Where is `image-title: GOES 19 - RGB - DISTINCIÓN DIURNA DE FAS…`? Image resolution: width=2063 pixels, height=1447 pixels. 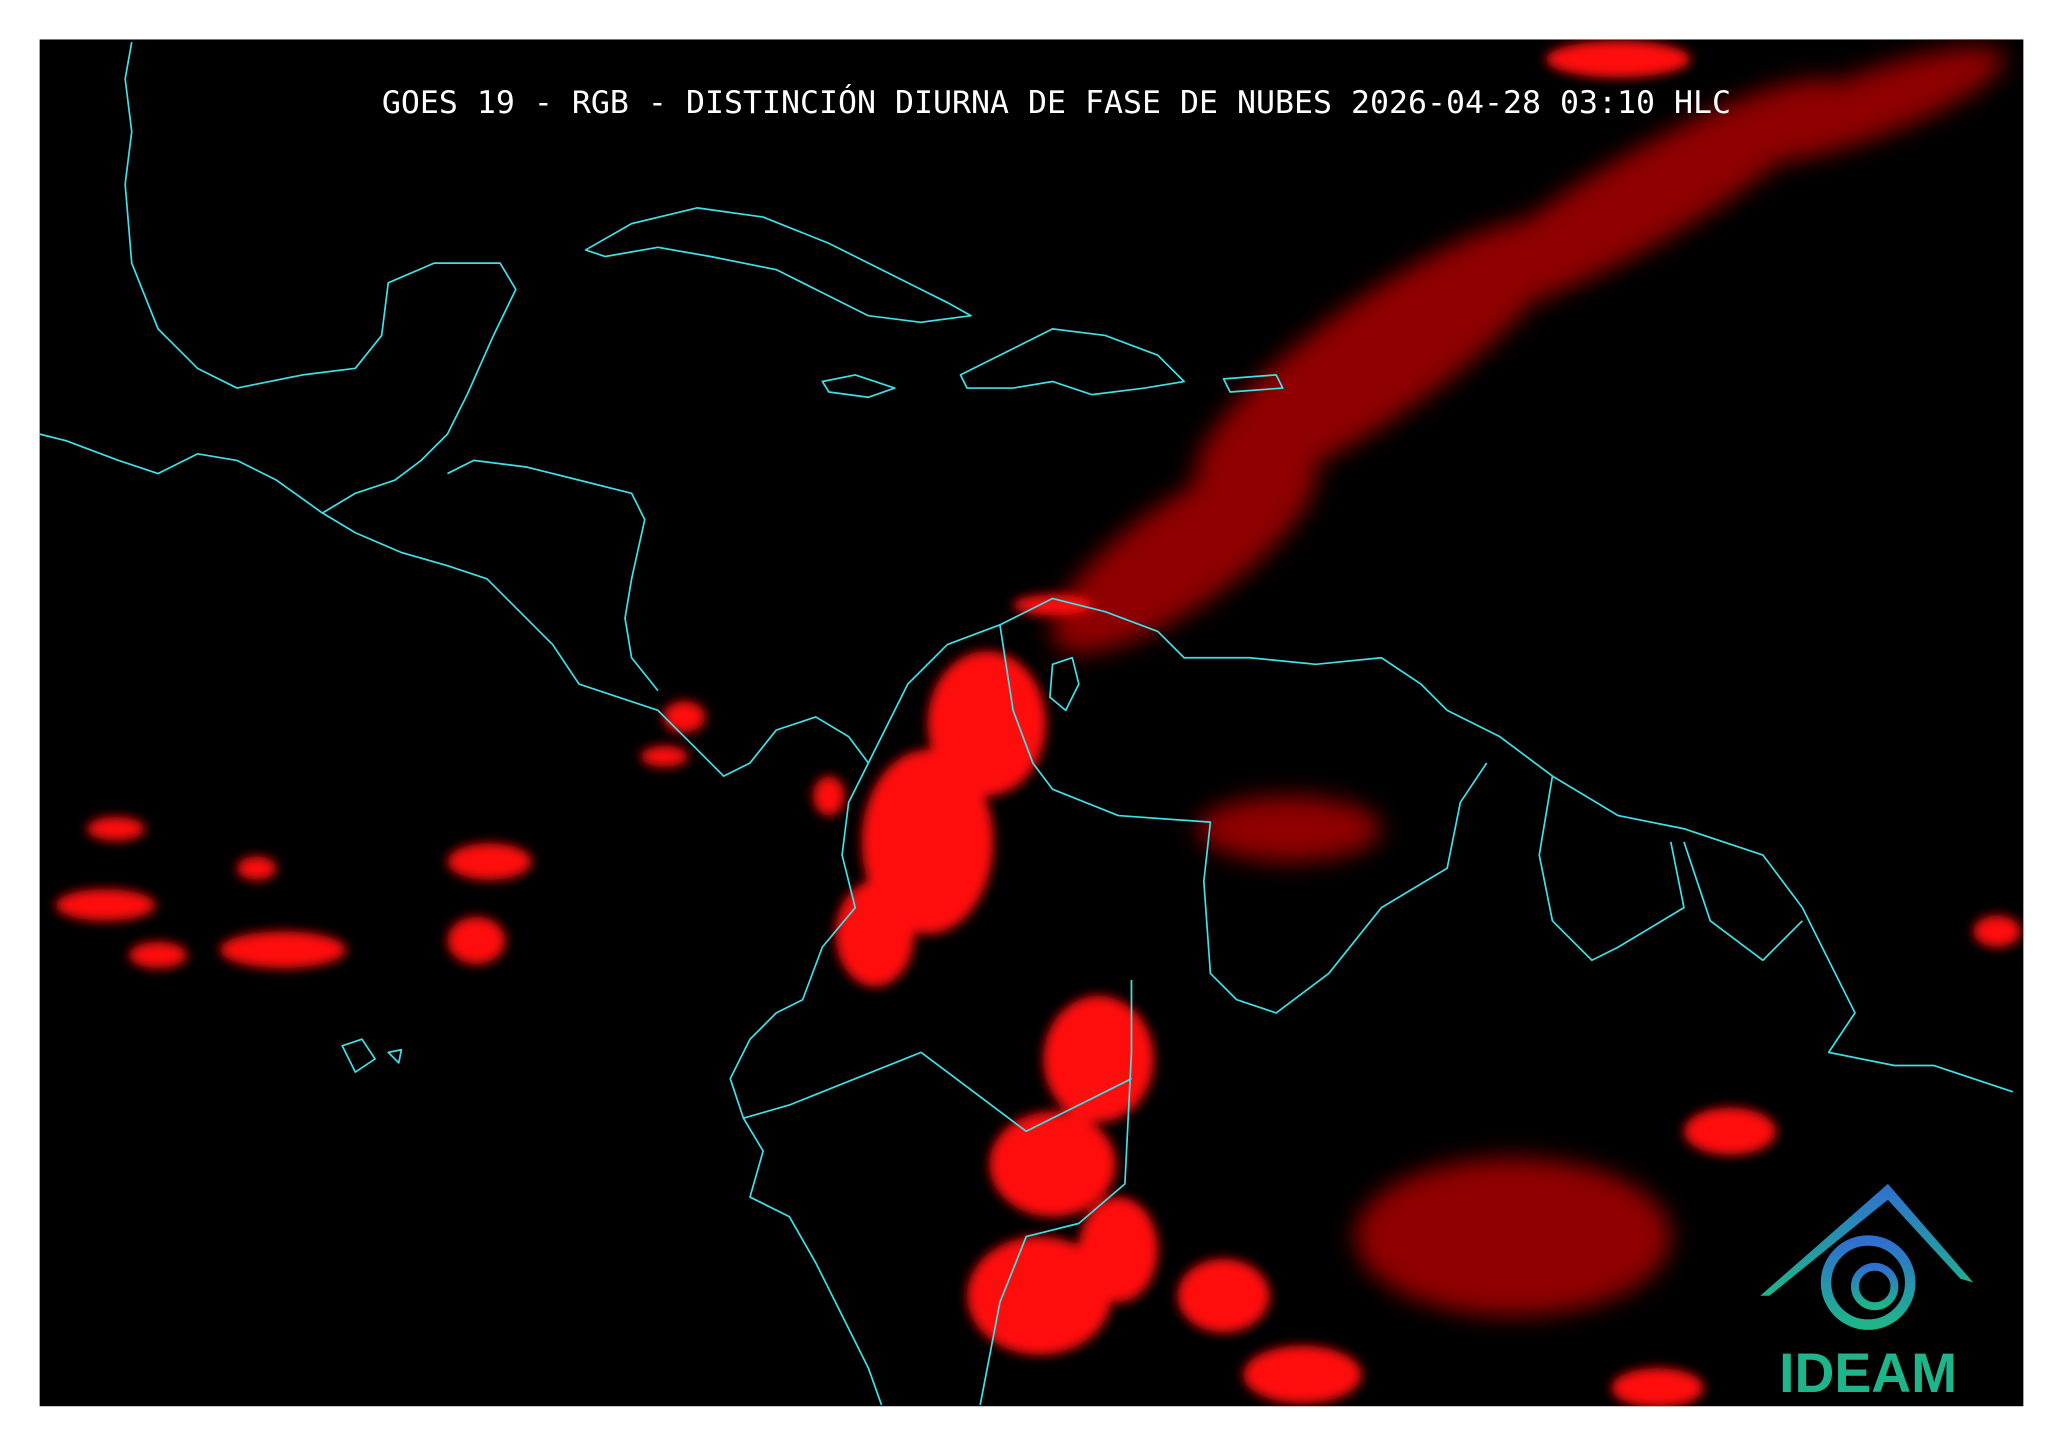 image-title: GOES 19 - RGB - DISTINCIÓN DIURNA DE FAS… is located at coordinates (1056, 101).